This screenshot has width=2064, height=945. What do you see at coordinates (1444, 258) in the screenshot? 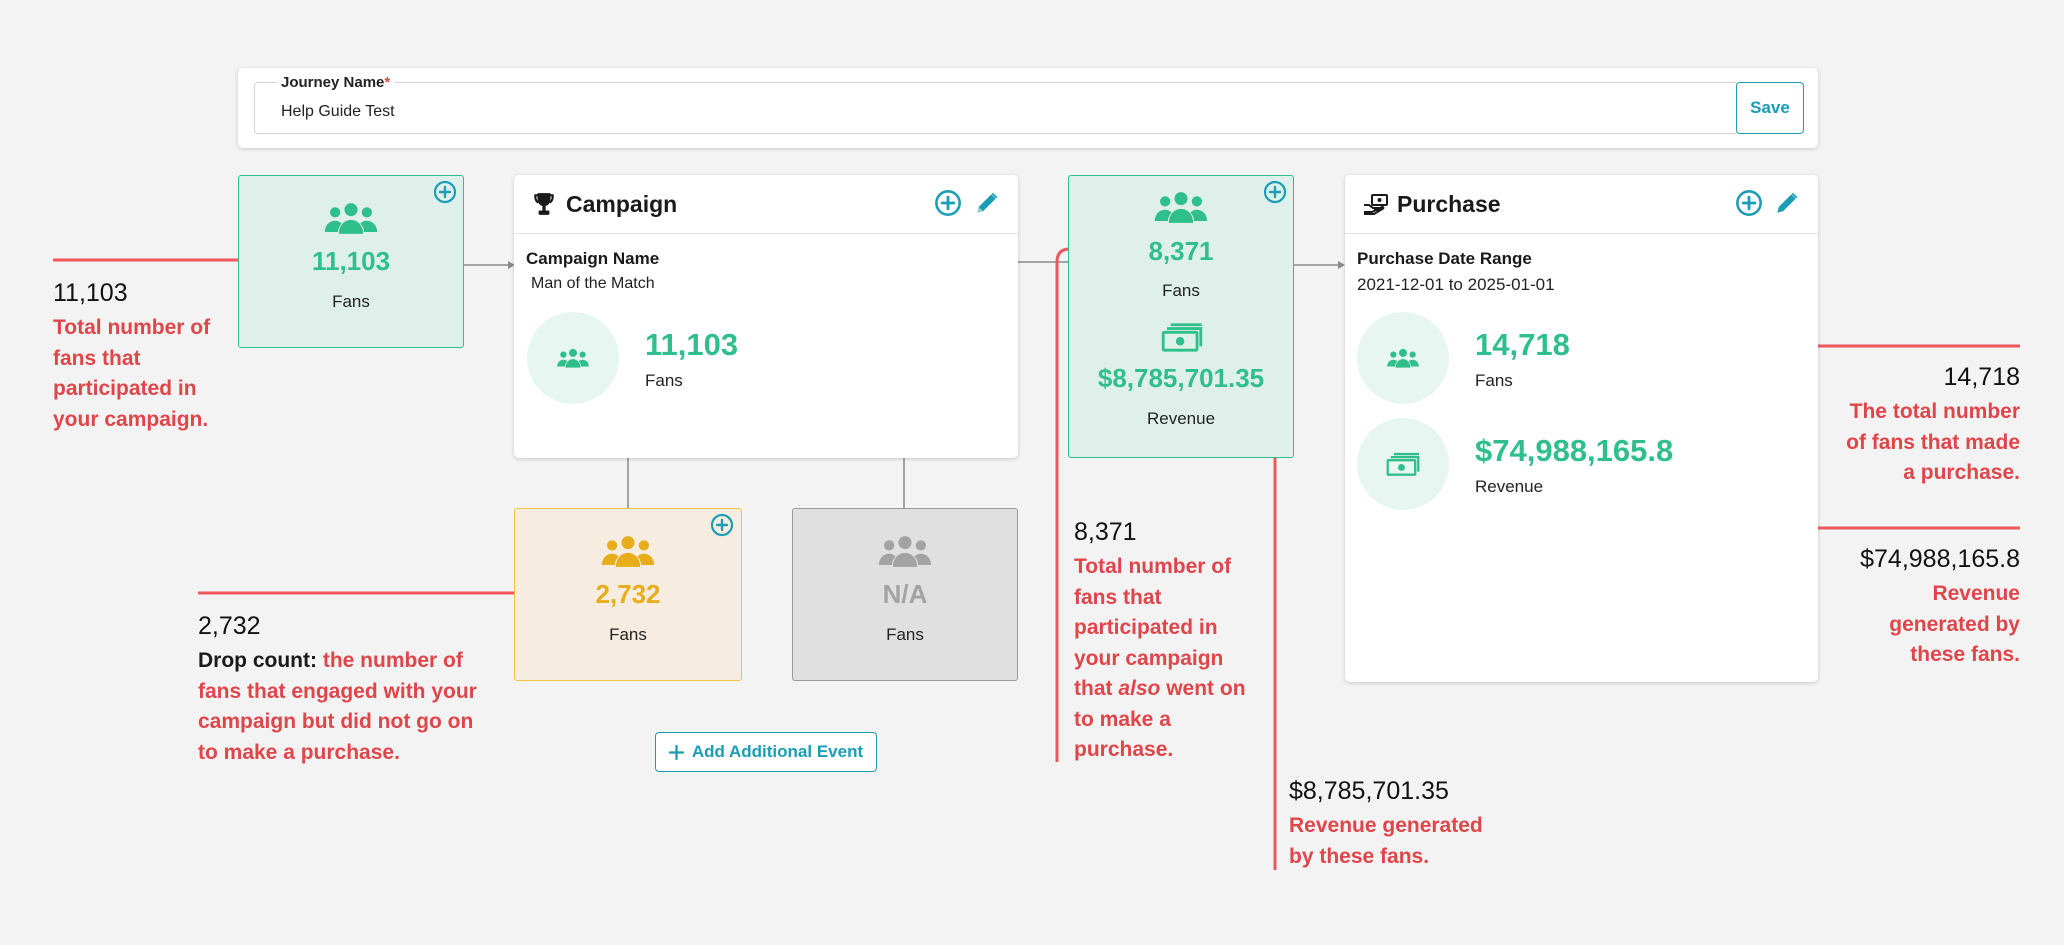
I see `purchase-date-range-label: Purchase Date Range` at bounding box center [1444, 258].